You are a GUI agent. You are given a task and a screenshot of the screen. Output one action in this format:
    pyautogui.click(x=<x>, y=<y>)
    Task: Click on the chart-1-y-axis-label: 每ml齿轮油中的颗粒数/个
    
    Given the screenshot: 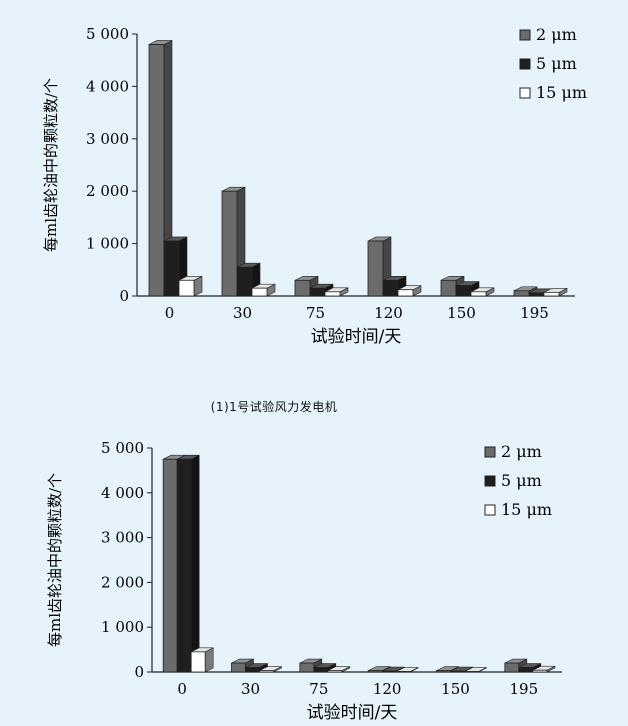 What is the action you would take?
    pyautogui.click(x=51, y=165)
    